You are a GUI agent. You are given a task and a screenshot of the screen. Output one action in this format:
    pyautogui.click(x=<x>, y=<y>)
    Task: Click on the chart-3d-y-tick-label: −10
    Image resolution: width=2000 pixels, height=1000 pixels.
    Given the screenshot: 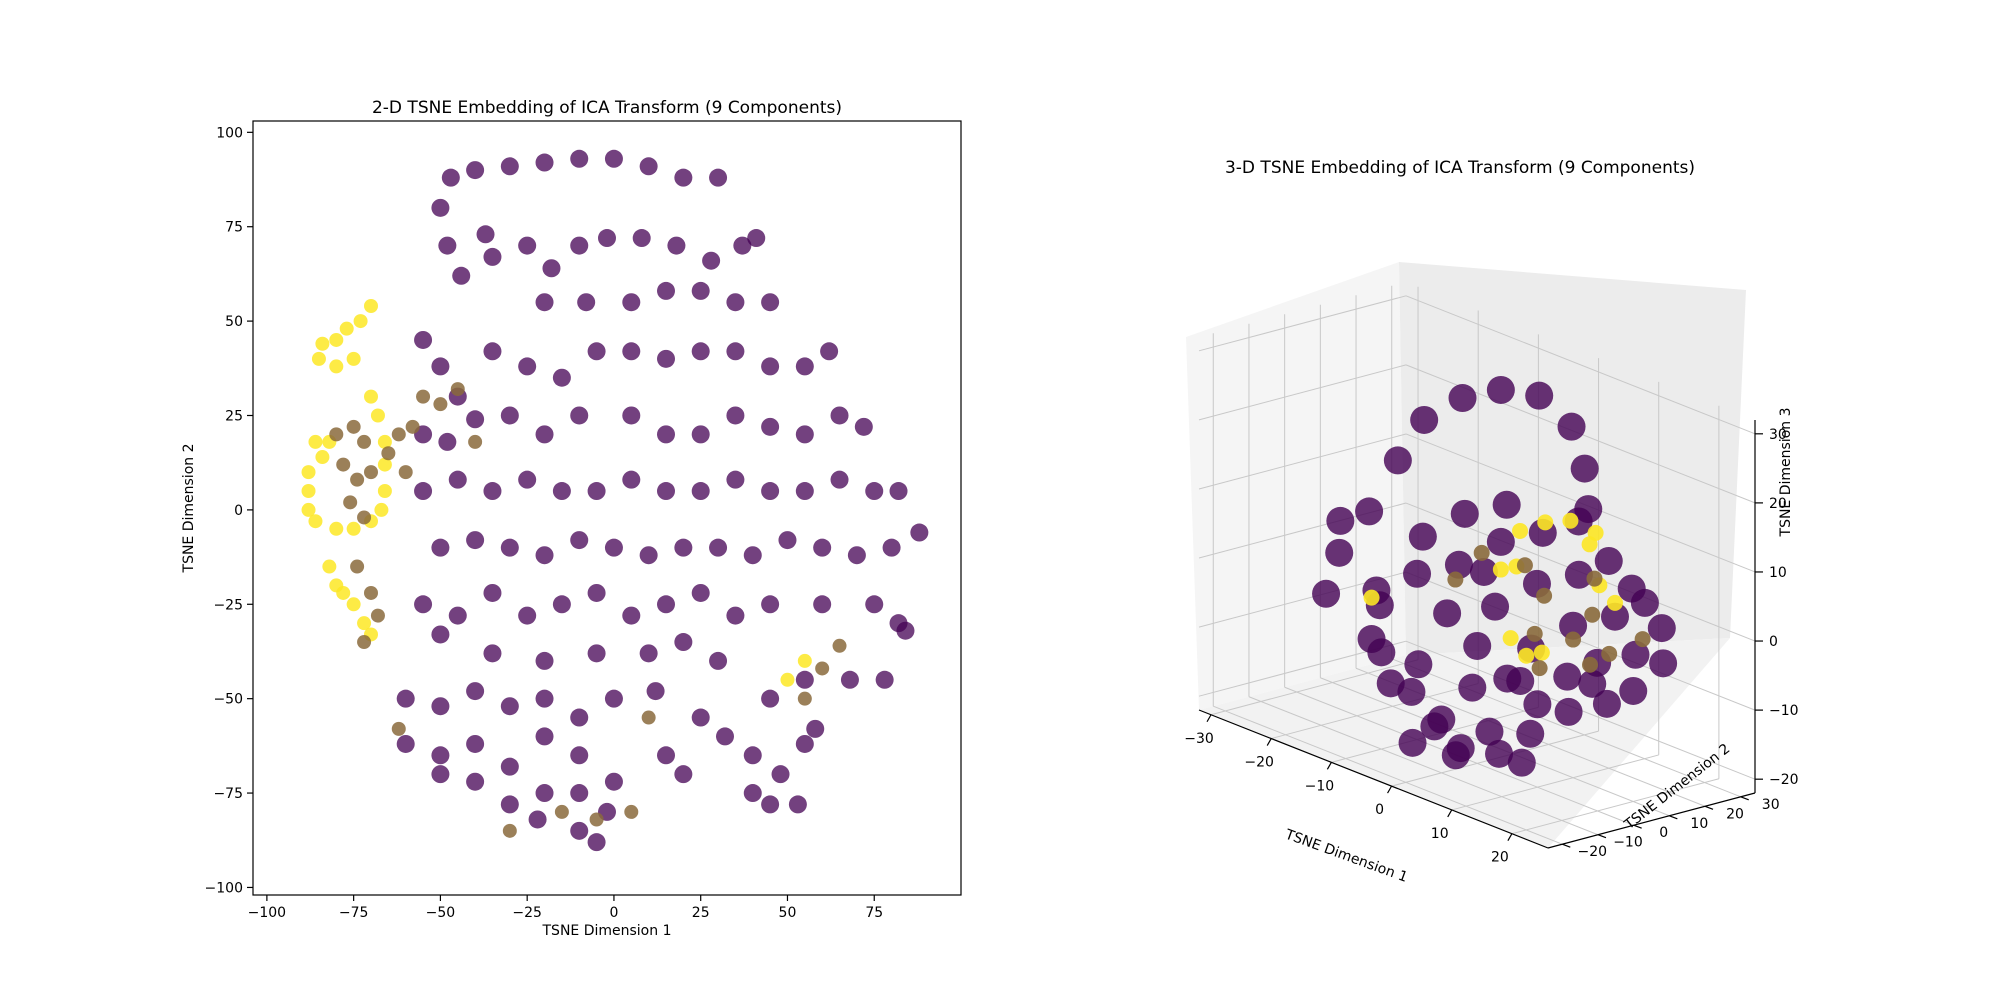 What is the action you would take?
    pyautogui.click(x=1628, y=843)
    